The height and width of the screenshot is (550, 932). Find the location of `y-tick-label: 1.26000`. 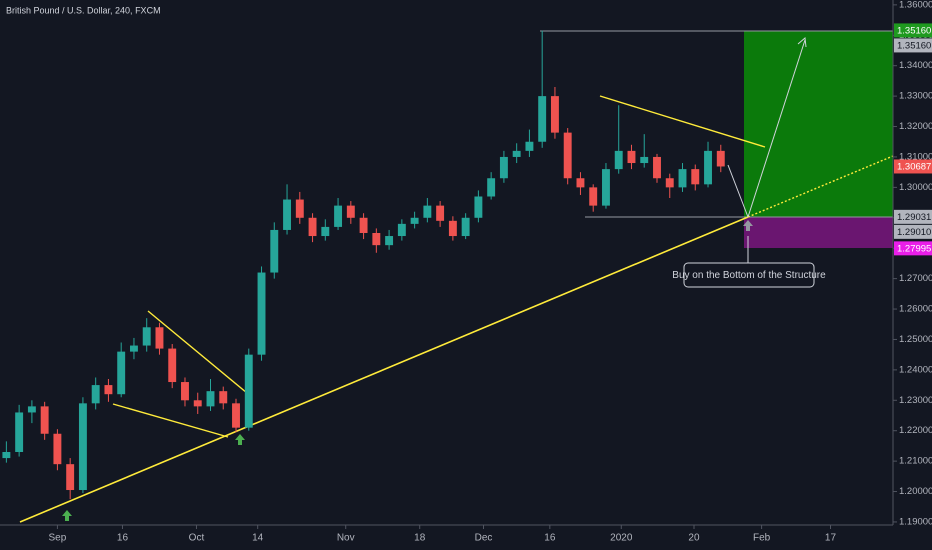

y-tick-label: 1.26000 is located at coordinates (915, 309).